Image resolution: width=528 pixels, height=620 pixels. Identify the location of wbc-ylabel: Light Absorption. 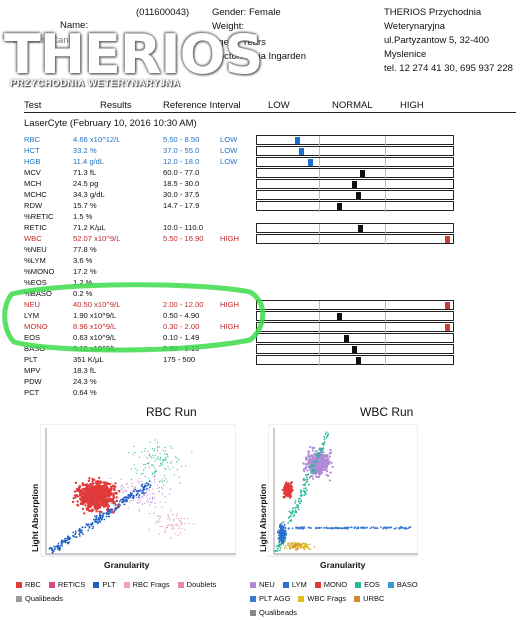
(263, 517).